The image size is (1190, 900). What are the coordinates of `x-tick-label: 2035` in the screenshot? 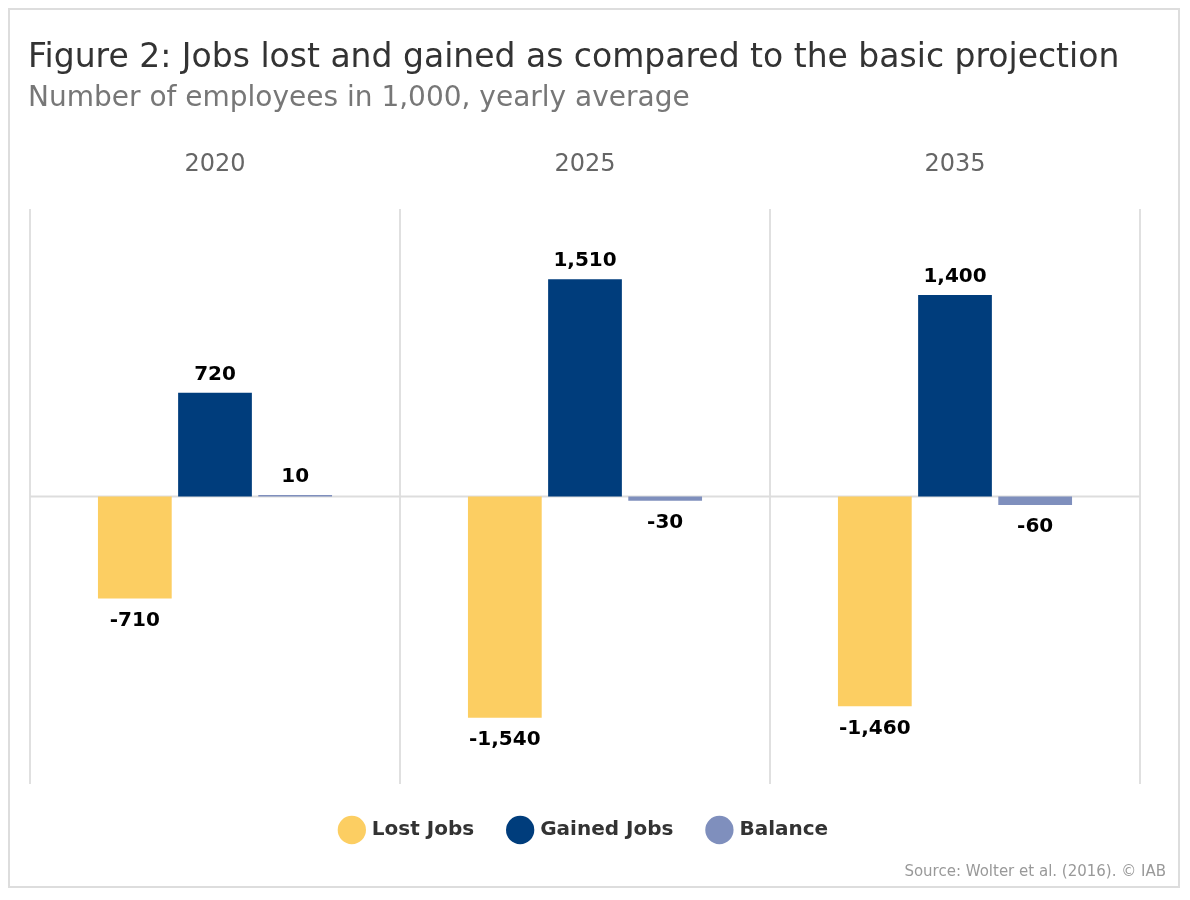 It's located at (955, 162).